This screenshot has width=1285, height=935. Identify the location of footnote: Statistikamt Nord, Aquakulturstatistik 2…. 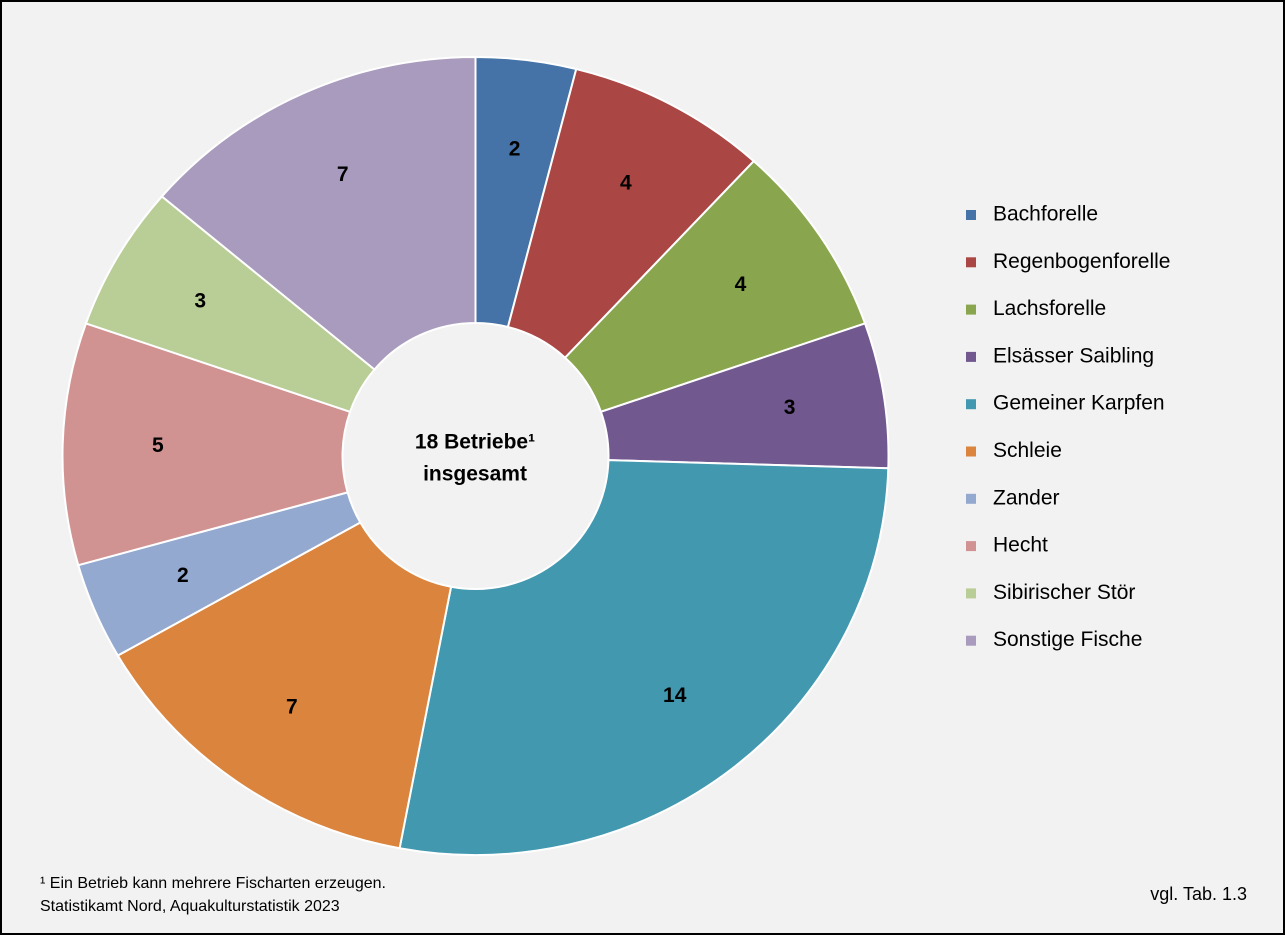
(190, 906).